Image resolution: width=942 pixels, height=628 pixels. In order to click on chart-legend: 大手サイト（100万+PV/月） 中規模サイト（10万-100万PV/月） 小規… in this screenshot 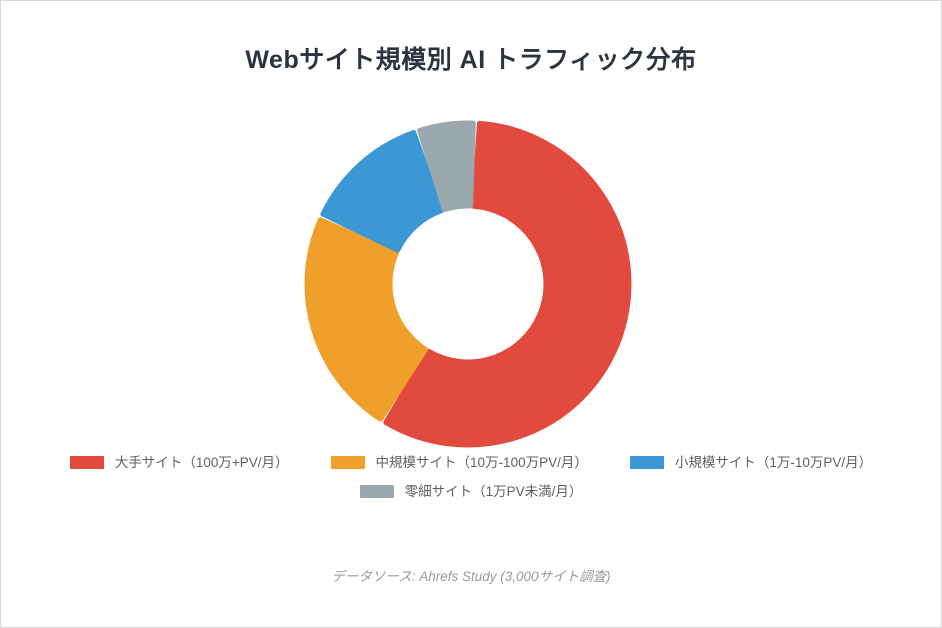, I will do `click(471, 477)`.